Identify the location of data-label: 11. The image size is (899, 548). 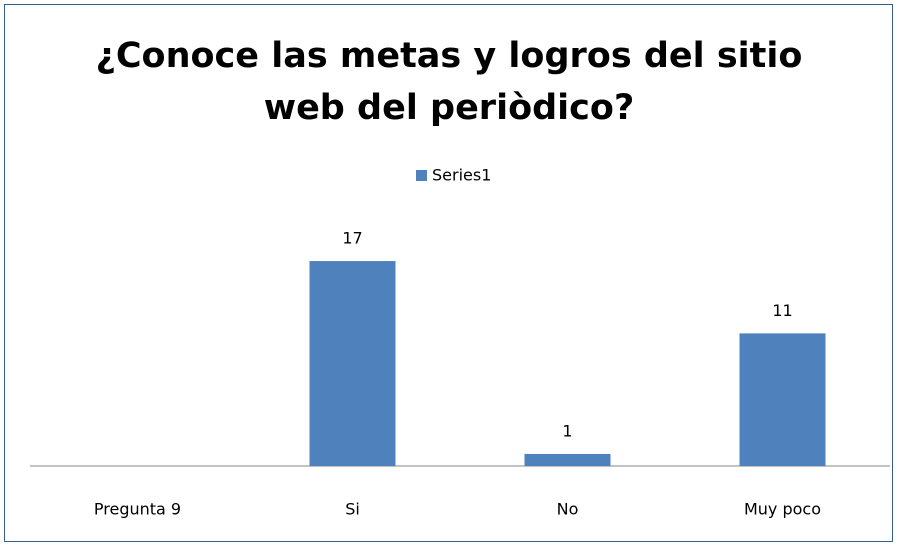
(782, 310).